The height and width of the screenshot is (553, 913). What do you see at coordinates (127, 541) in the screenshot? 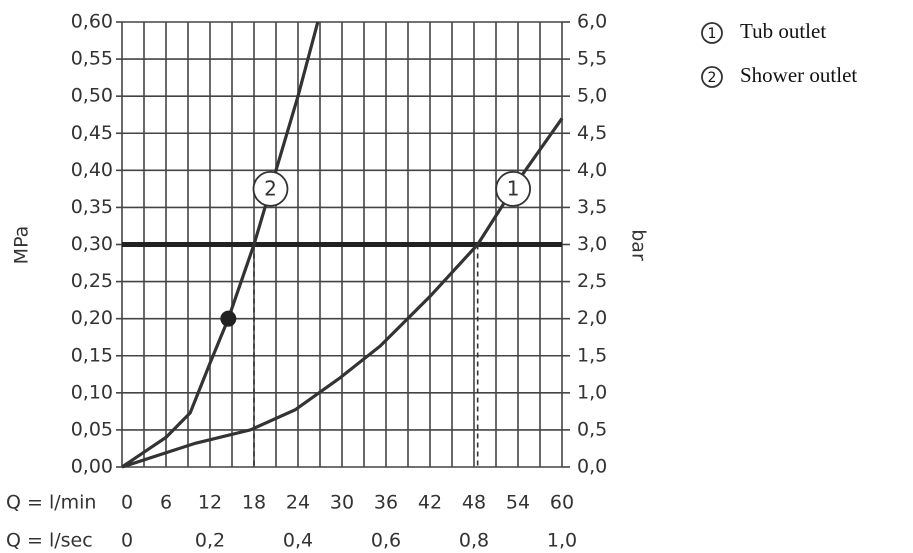
I see `x2-tick-label: 0` at bounding box center [127, 541].